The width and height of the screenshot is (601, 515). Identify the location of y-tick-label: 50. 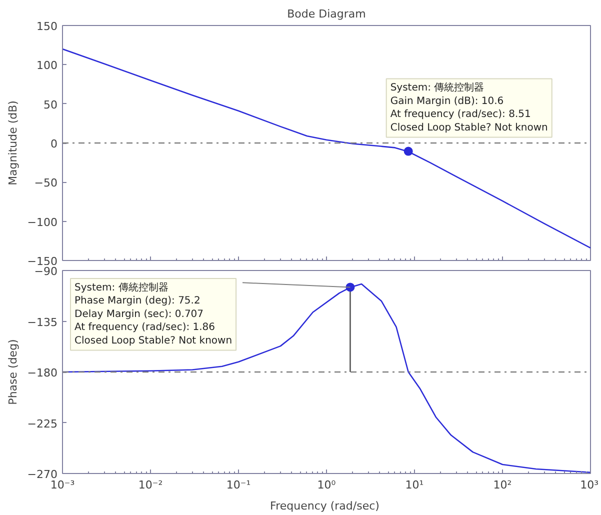
(51, 105).